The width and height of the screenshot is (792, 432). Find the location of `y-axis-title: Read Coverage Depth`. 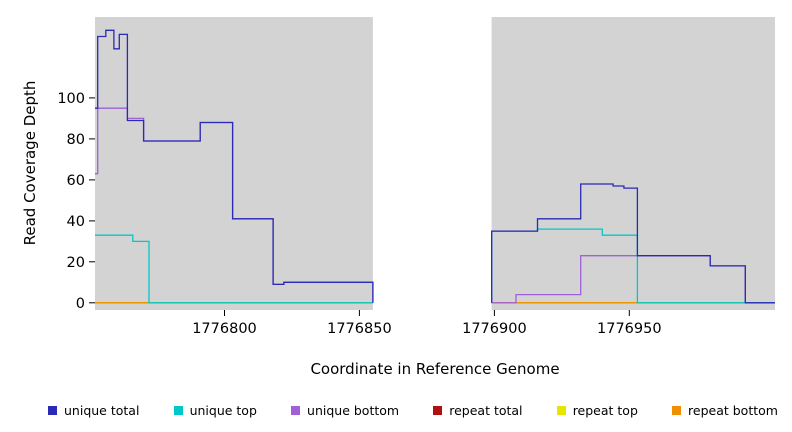

y-axis-title: Read Coverage Depth is located at coordinates (30, 163).